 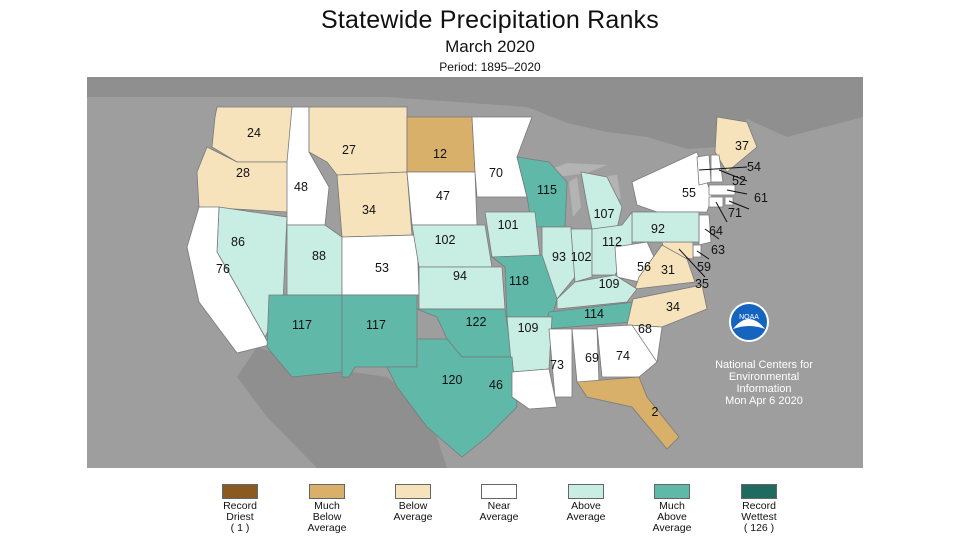 What do you see at coordinates (739, 181) in the screenshot?
I see `rank-label-nh: 52` at bounding box center [739, 181].